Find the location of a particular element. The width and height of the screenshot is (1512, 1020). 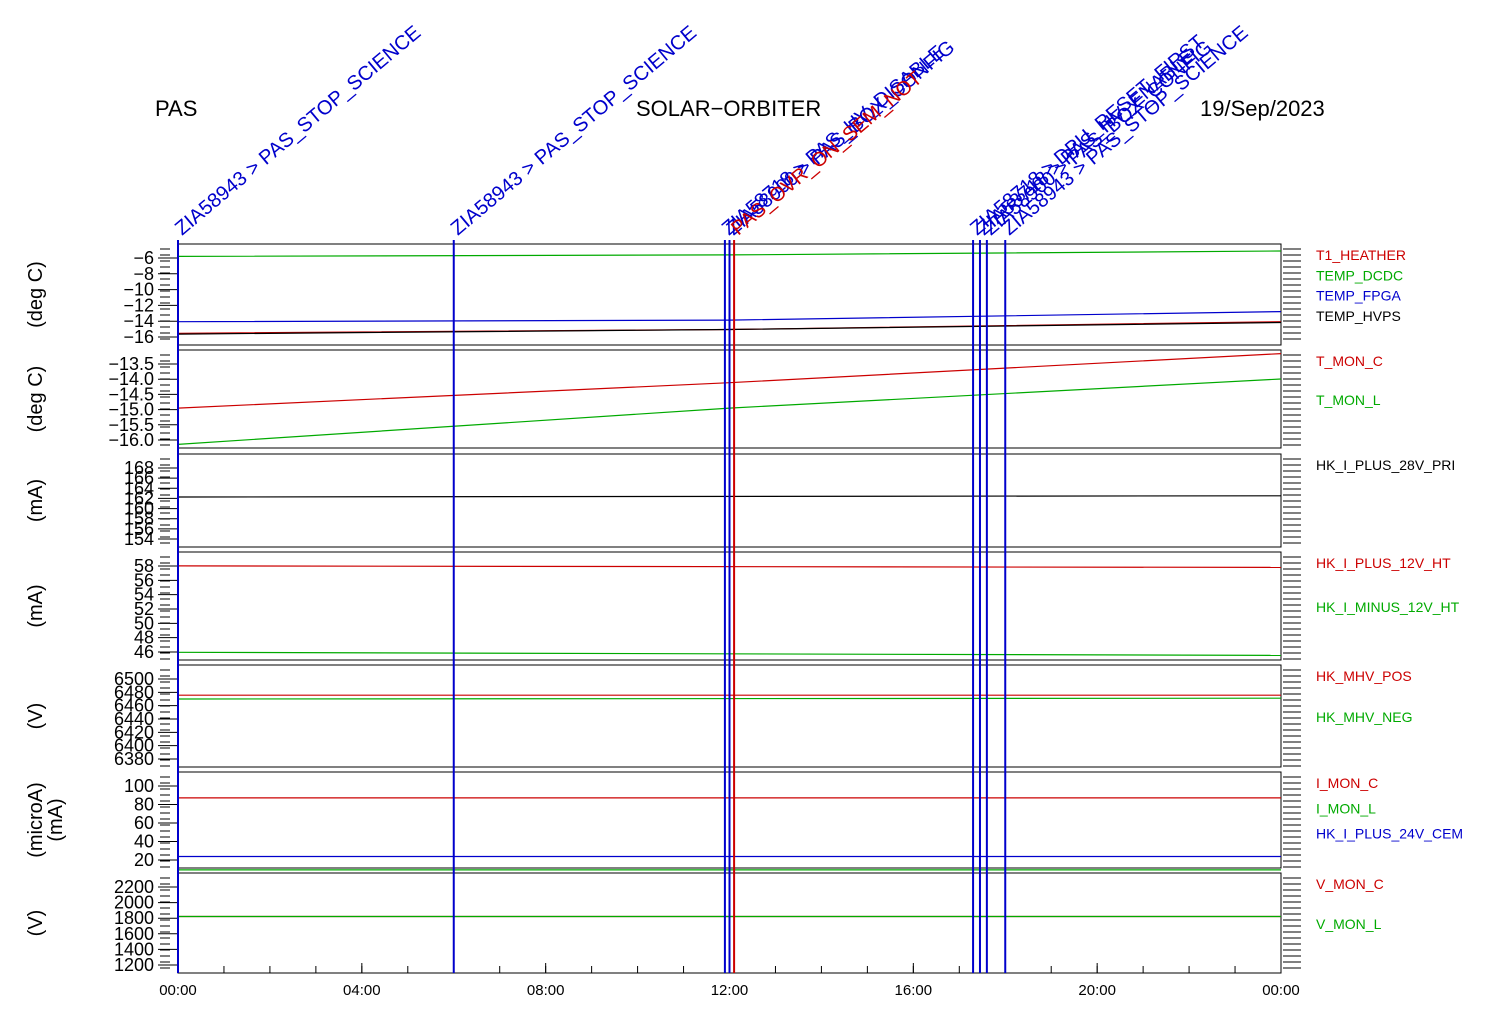

y-axis-label: (microA) is located at coordinates (36, 820).